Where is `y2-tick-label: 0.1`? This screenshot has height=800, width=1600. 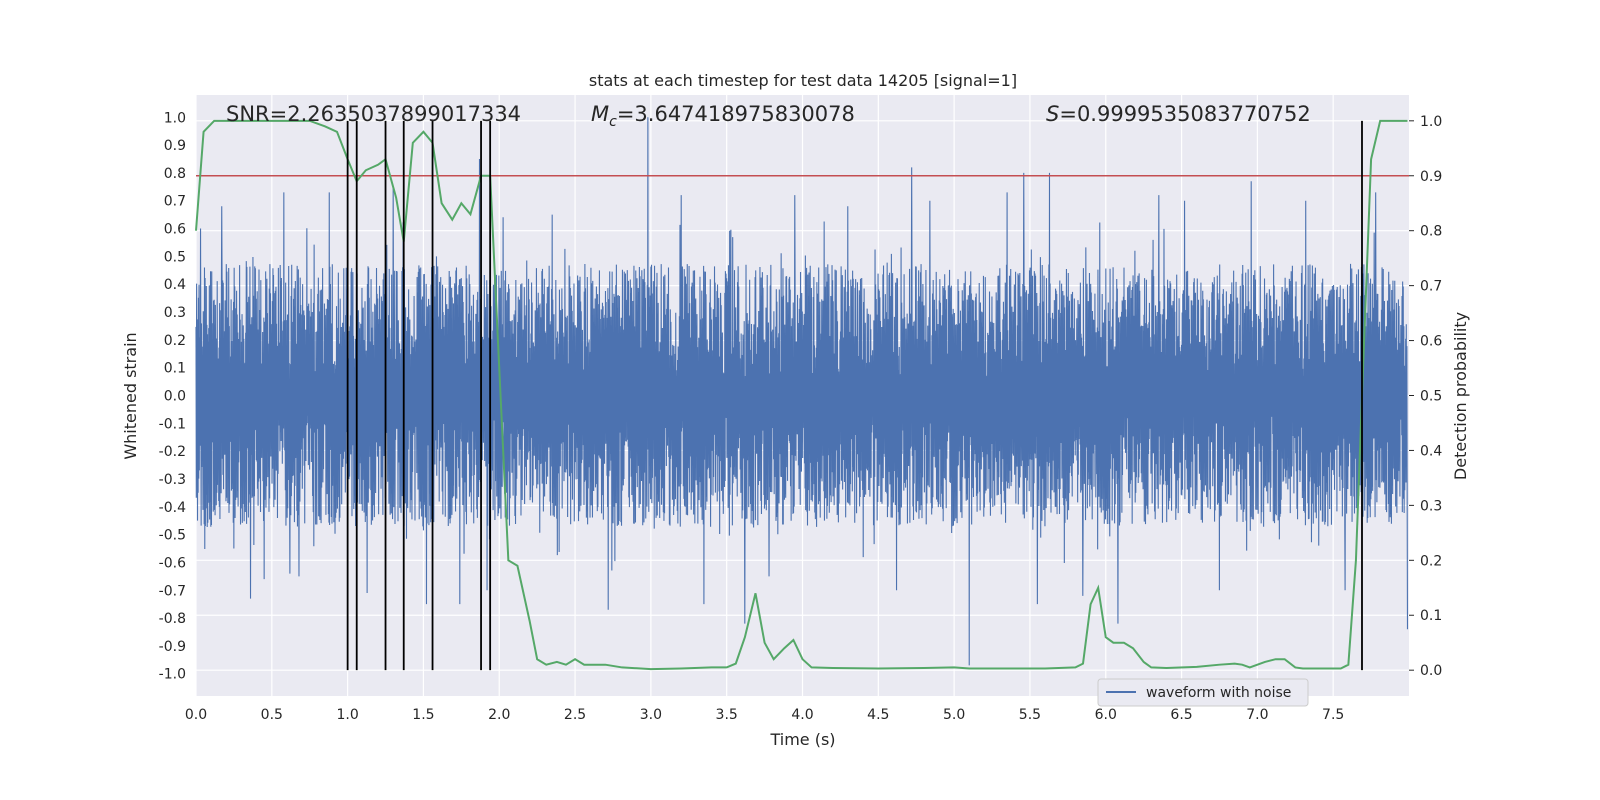 y2-tick-label: 0.1 is located at coordinates (1431, 616).